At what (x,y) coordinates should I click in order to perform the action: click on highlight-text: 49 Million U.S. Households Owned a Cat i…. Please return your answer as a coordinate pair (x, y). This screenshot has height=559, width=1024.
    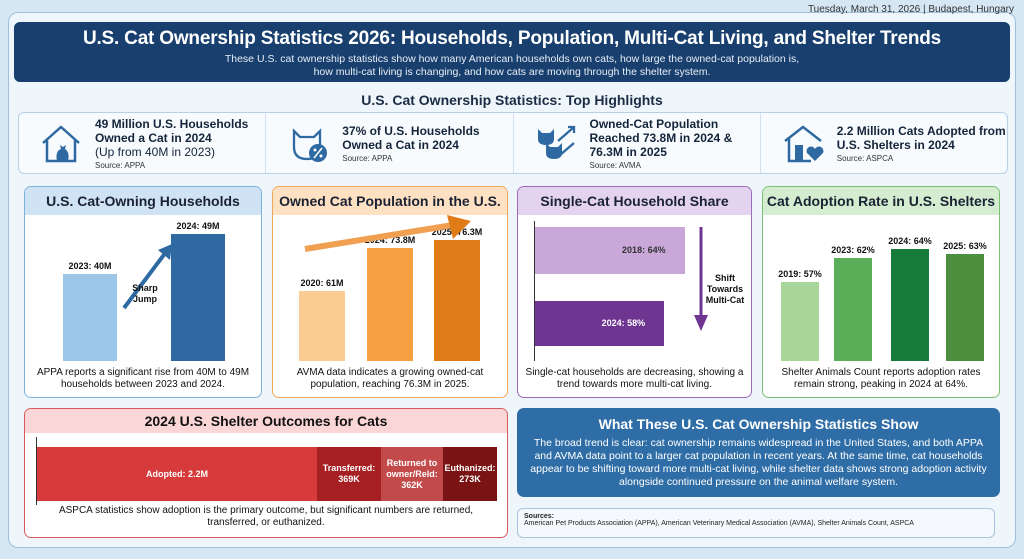
    Looking at the image, I should click on (172, 130).